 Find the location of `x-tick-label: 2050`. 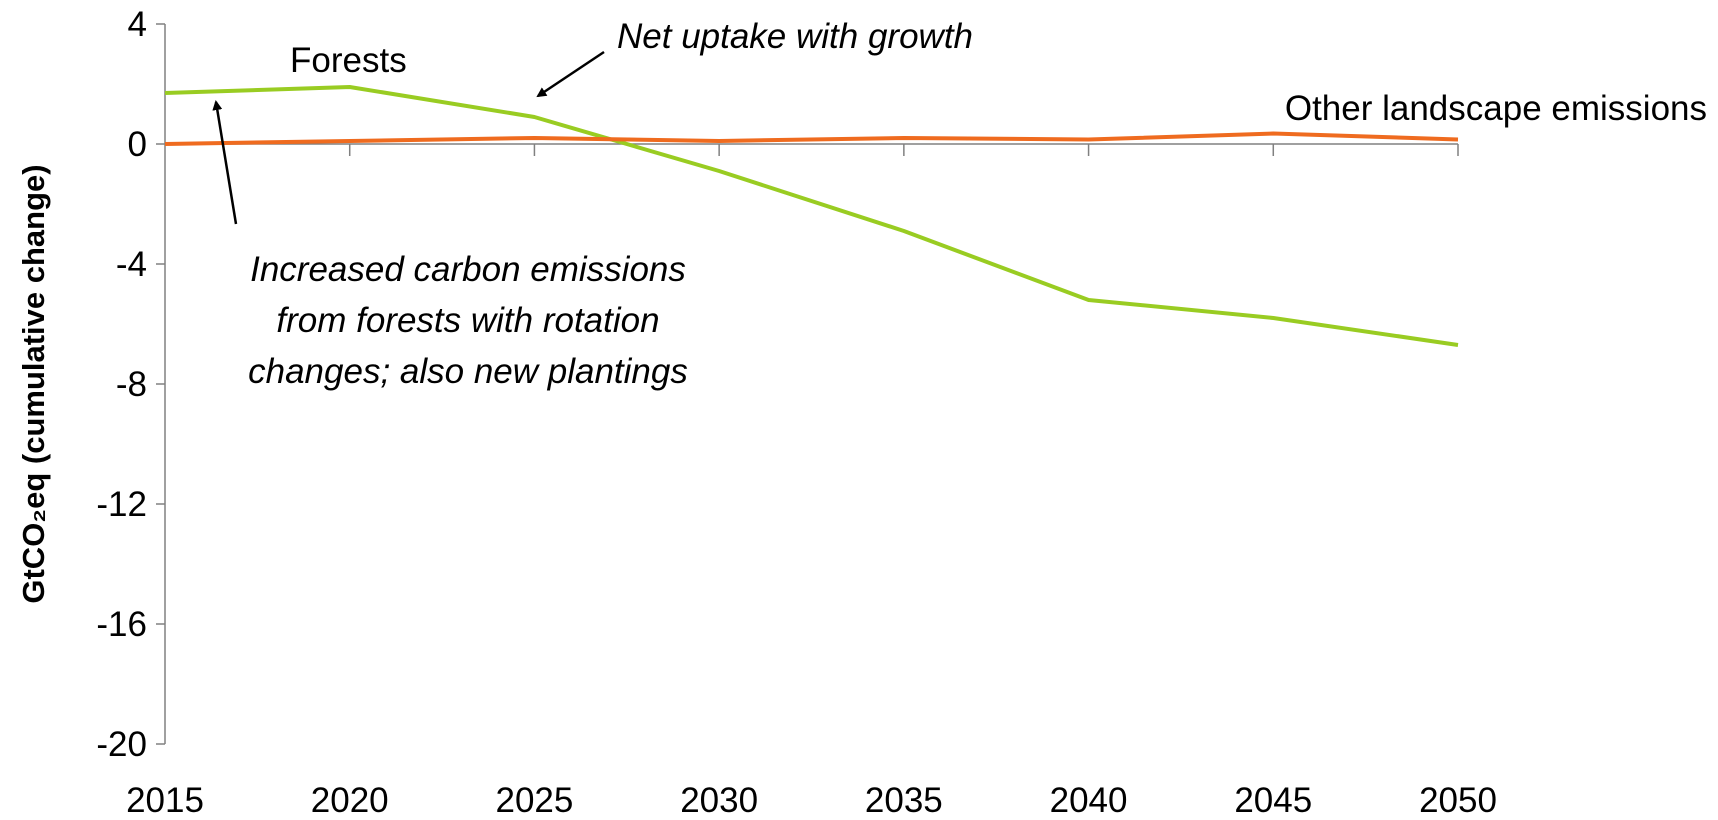

x-tick-label: 2050 is located at coordinates (1458, 800).